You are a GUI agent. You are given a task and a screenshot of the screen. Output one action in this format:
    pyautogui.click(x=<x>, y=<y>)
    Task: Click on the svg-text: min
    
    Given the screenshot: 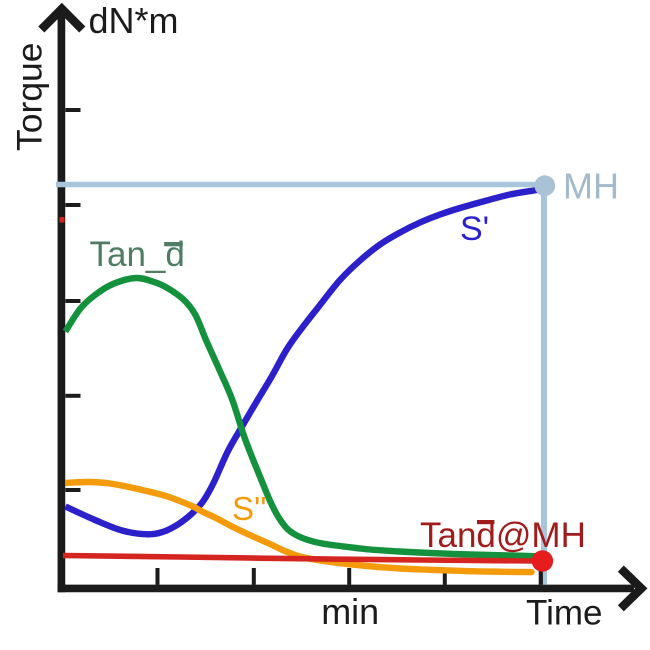 What is the action you would take?
    pyautogui.click(x=350, y=611)
    